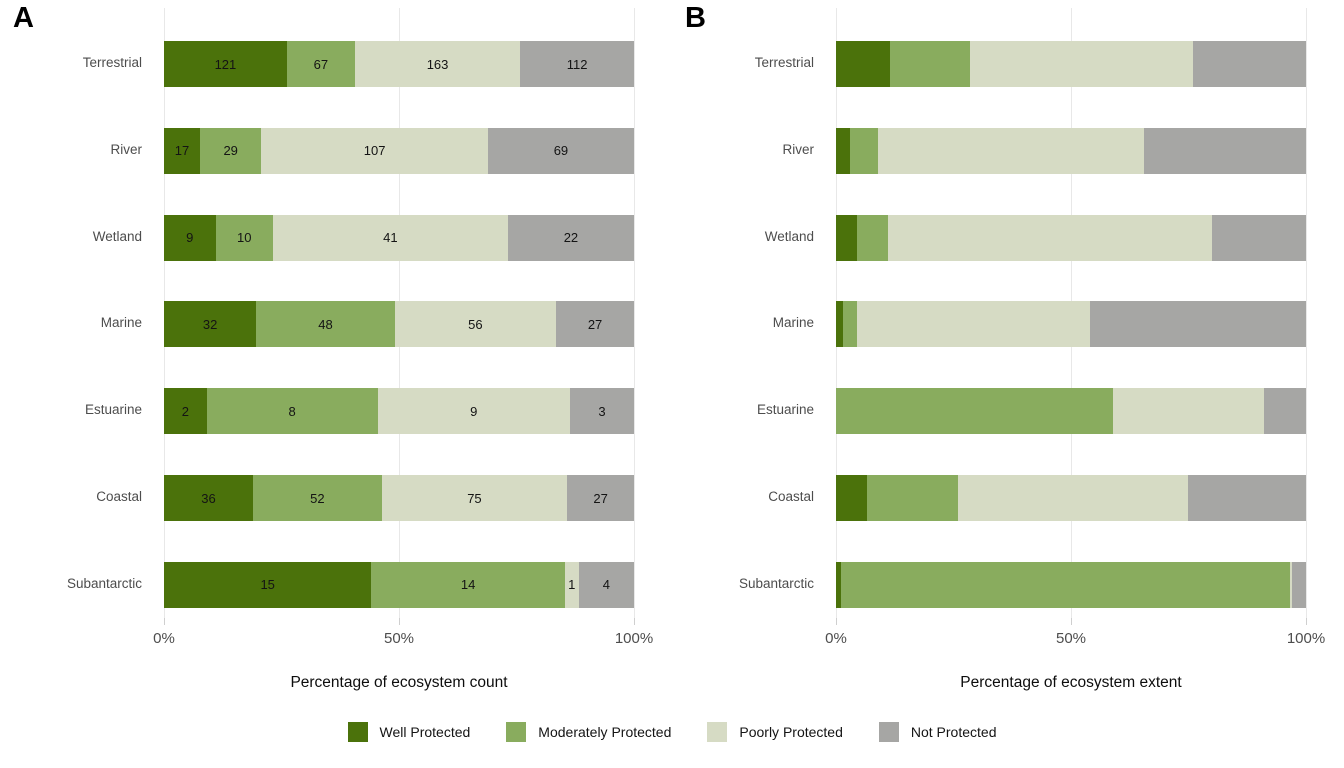  I want to click on bar-segment-value: 29, so click(230, 151).